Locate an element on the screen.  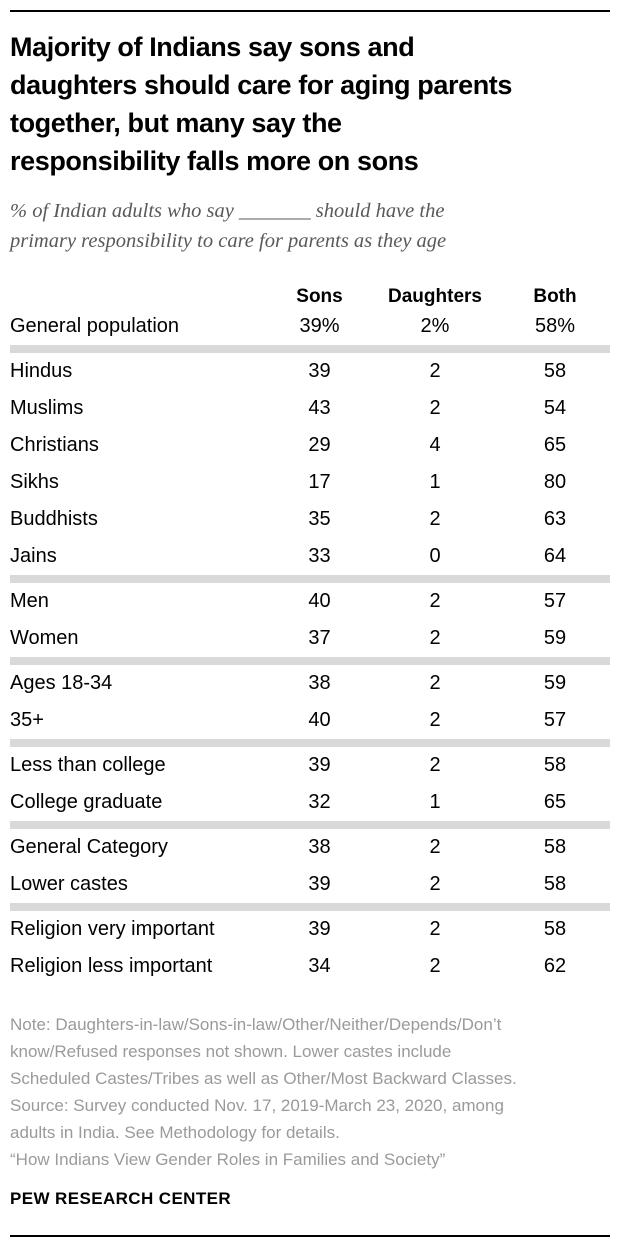
row-label: 35+ is located at coordinates (27, 720).